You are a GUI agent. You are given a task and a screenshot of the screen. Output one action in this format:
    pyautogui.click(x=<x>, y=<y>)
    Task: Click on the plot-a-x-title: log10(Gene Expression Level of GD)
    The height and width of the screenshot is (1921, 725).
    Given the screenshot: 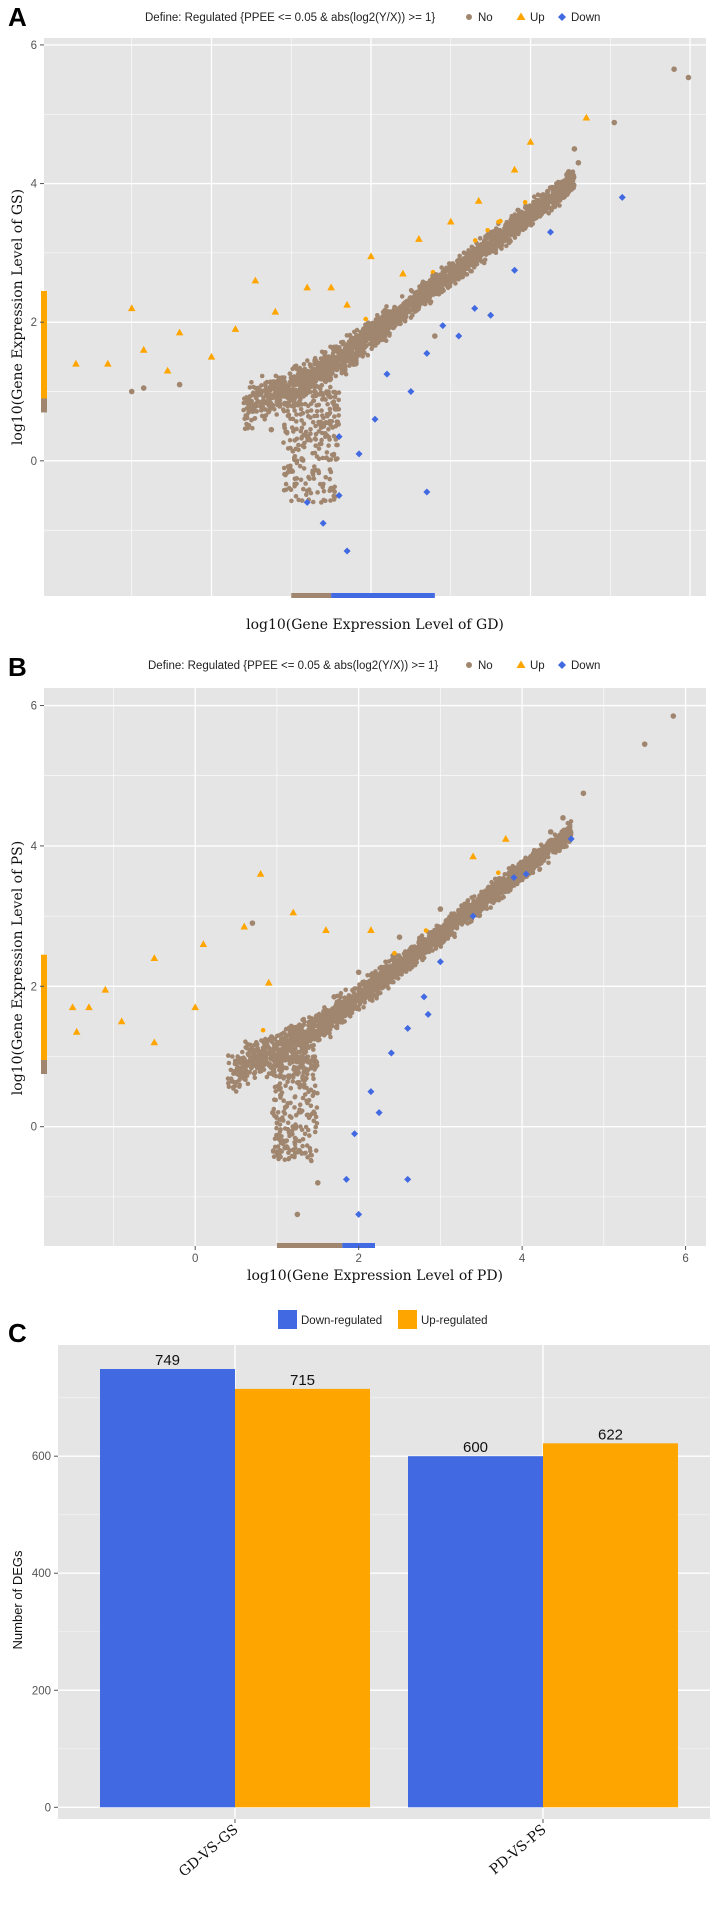 What is the action you would take?
    pyautogui.click(x=375, y=625)
    